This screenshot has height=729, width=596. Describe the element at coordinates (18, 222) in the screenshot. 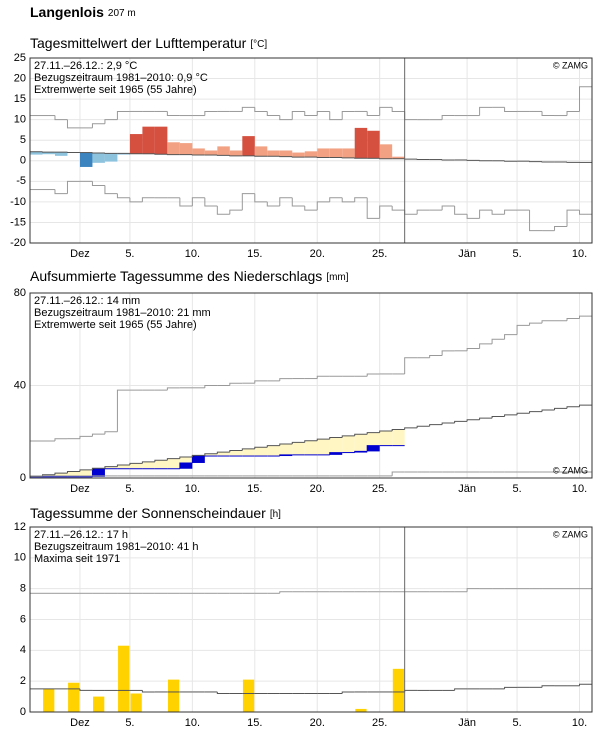

I see `y-tick-label: -15` at that location.